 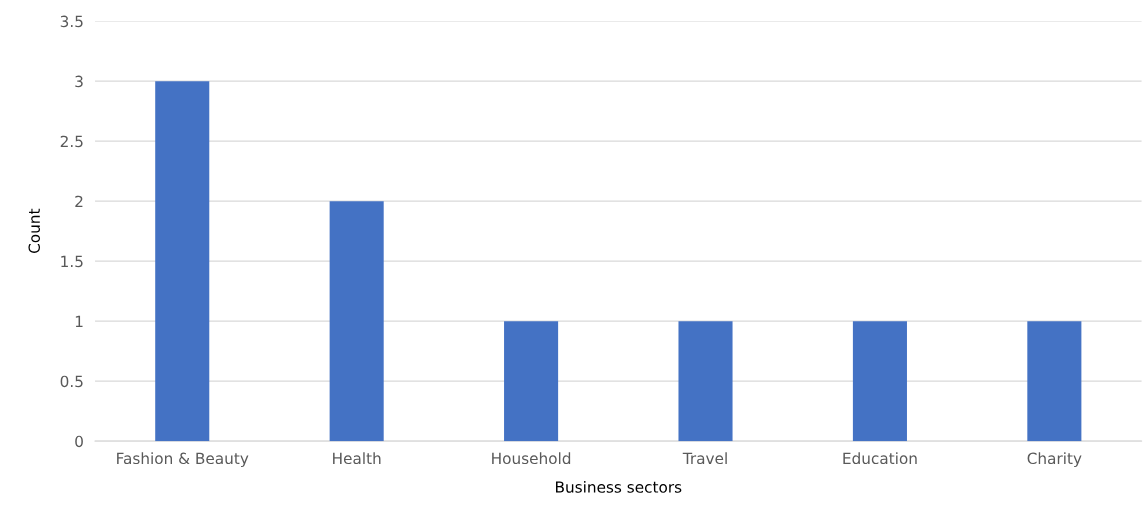 What do you see at coordinates (79, 321) in the screenshot?
I see `y-tick-label: 1` at bounding box center [79, 321].